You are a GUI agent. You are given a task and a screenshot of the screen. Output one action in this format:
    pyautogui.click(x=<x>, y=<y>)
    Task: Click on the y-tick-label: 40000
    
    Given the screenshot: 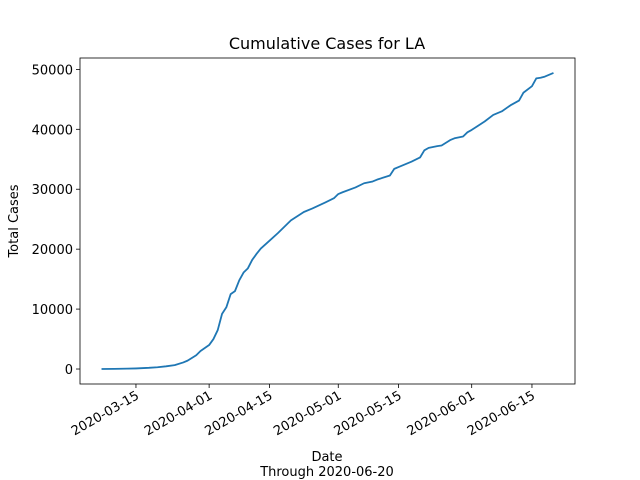 What is the action you would take?
    pyautogui.click(x=52, y=130)
    